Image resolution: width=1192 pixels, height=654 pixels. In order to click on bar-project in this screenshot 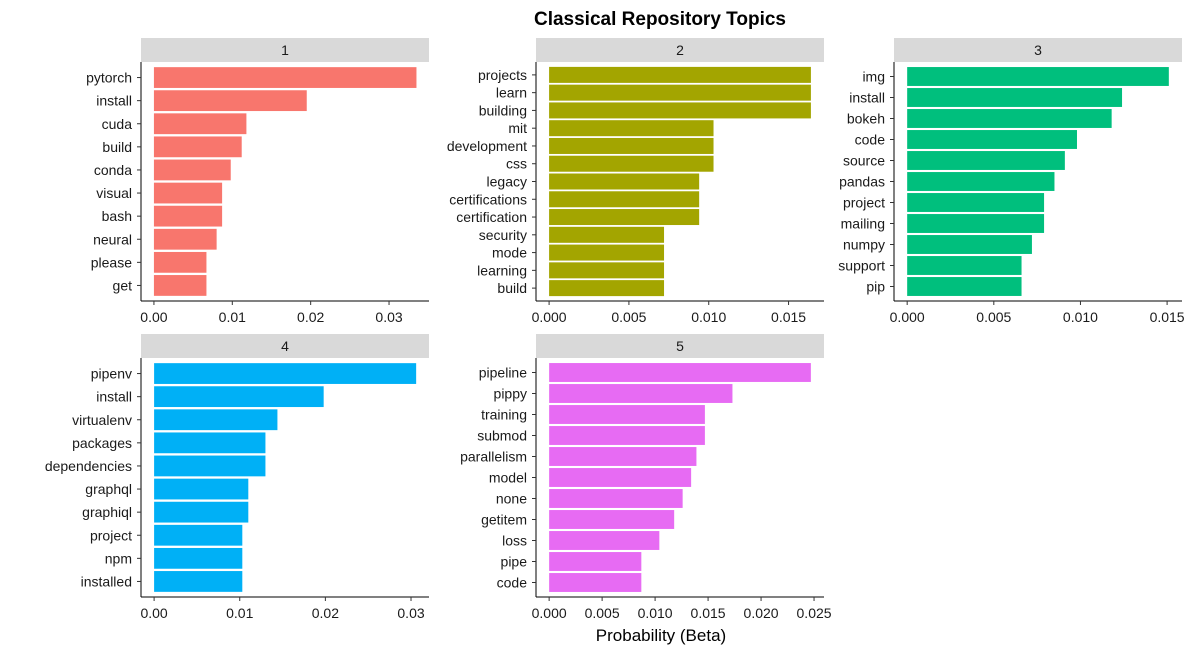, I will do `click(198, 535)`.